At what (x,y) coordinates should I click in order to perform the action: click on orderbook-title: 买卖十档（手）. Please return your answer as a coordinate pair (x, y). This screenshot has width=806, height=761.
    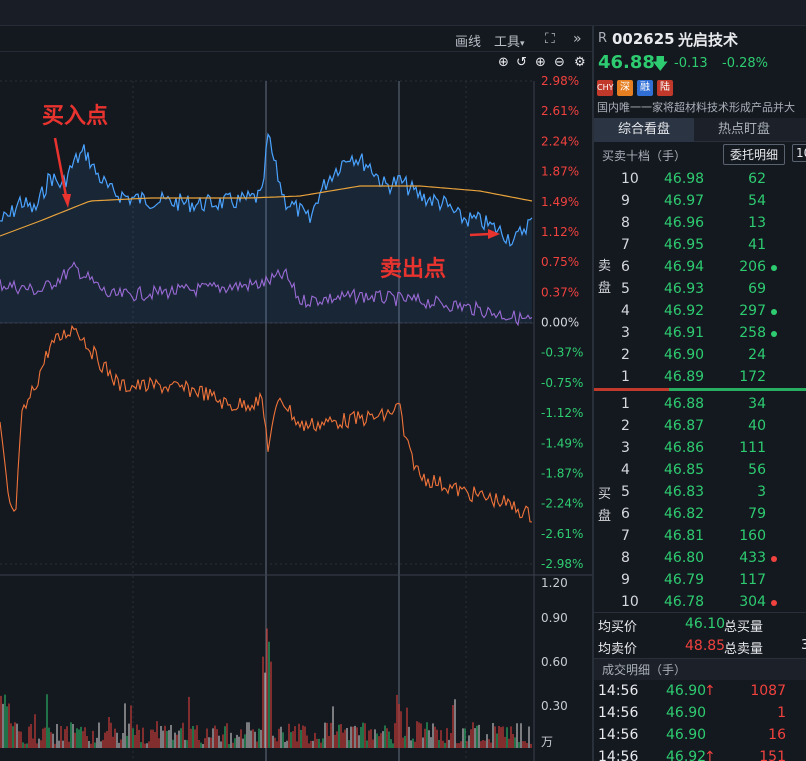
    Looking at the image, I should click on (644, 156).